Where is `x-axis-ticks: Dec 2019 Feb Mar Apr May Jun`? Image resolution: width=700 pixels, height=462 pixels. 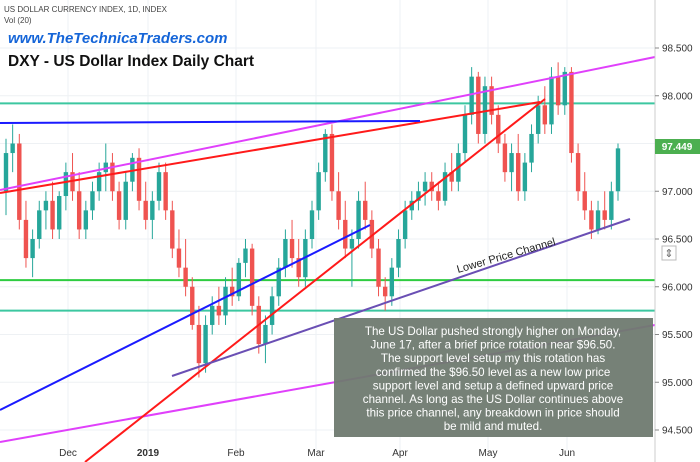
x-axis-ticks: Dec 2019 Feb Mar Apr May Jun is located at coordinates (317, 453).